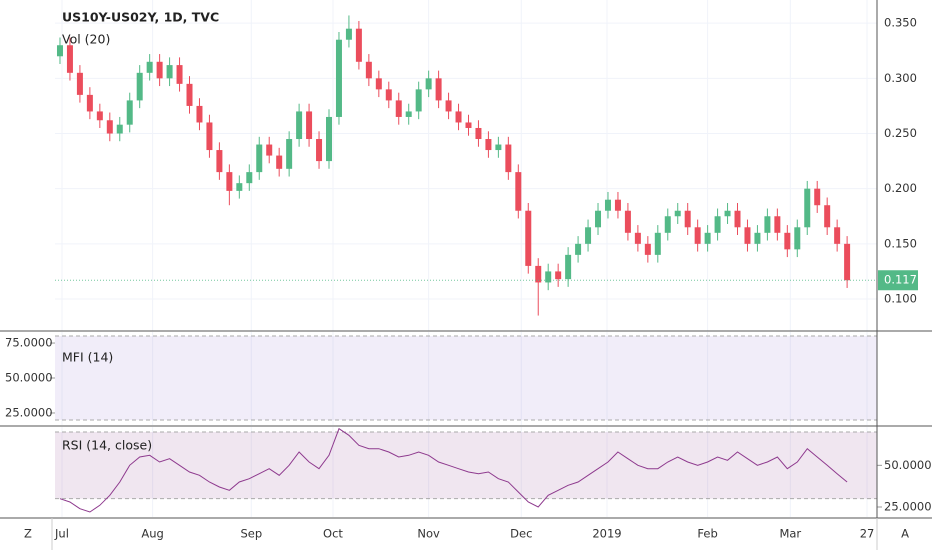 Image resolution: width=932 pixels, height=550 pixels. I want to click on y-tick-label: 50.0000, so click(908, 465).